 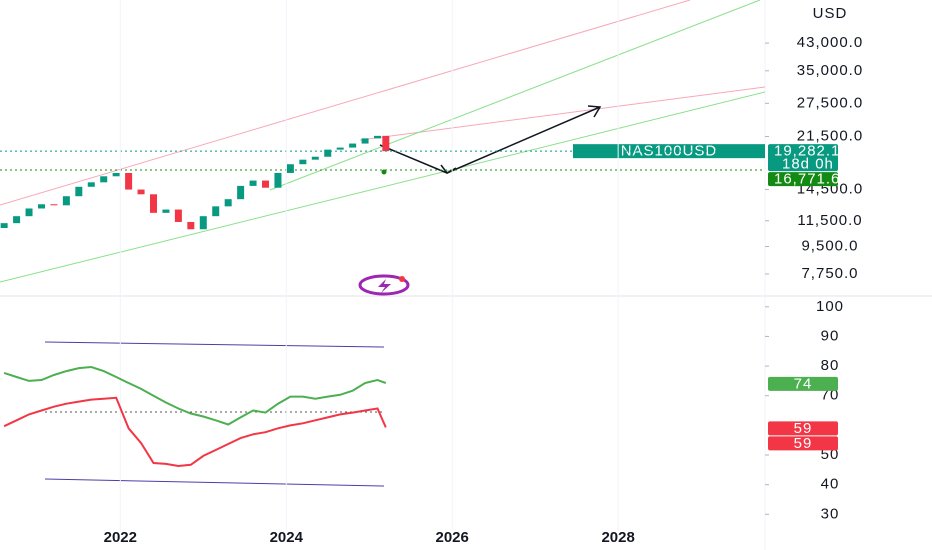 What do you see at coordinates (830, 484) in the screenshot?
I see `y-tick-label: 40` at bounding box center [830, 484].